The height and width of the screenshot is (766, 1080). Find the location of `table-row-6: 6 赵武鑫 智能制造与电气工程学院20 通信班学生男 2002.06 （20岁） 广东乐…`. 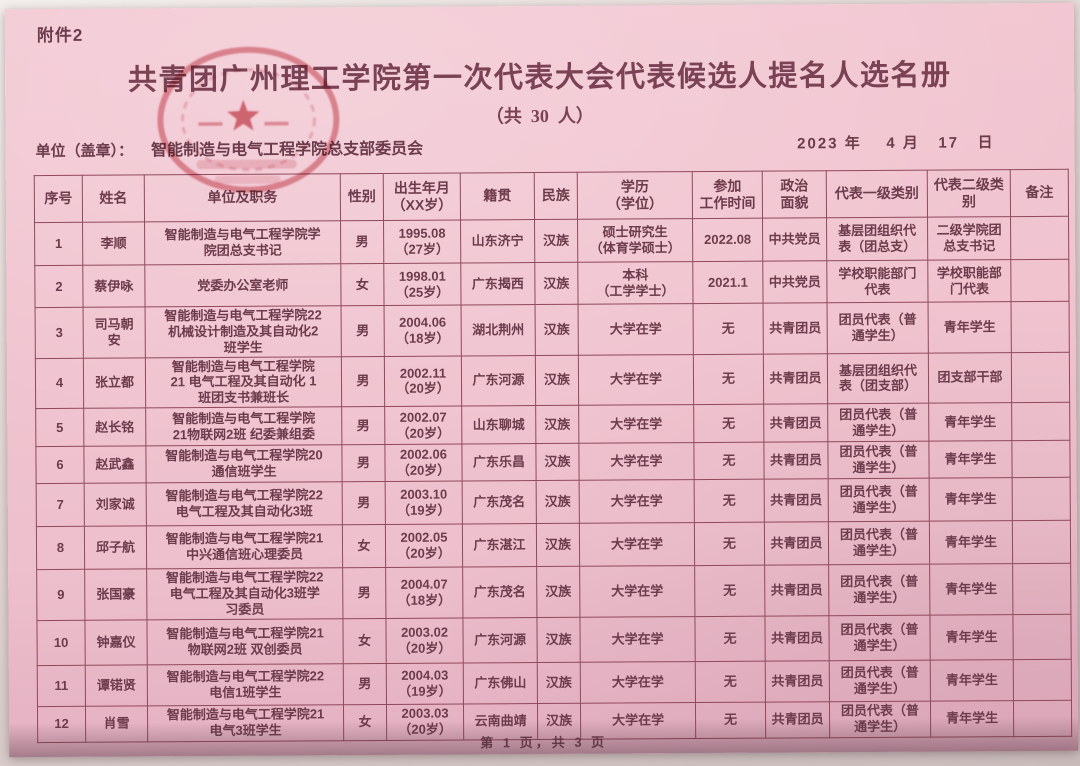

table-row-6: 6 赵武鑫 智能制造与电气工程学院20 通信班学生男 2002.06 （20岁） 广东乐… is located at coordinates (553, 462).